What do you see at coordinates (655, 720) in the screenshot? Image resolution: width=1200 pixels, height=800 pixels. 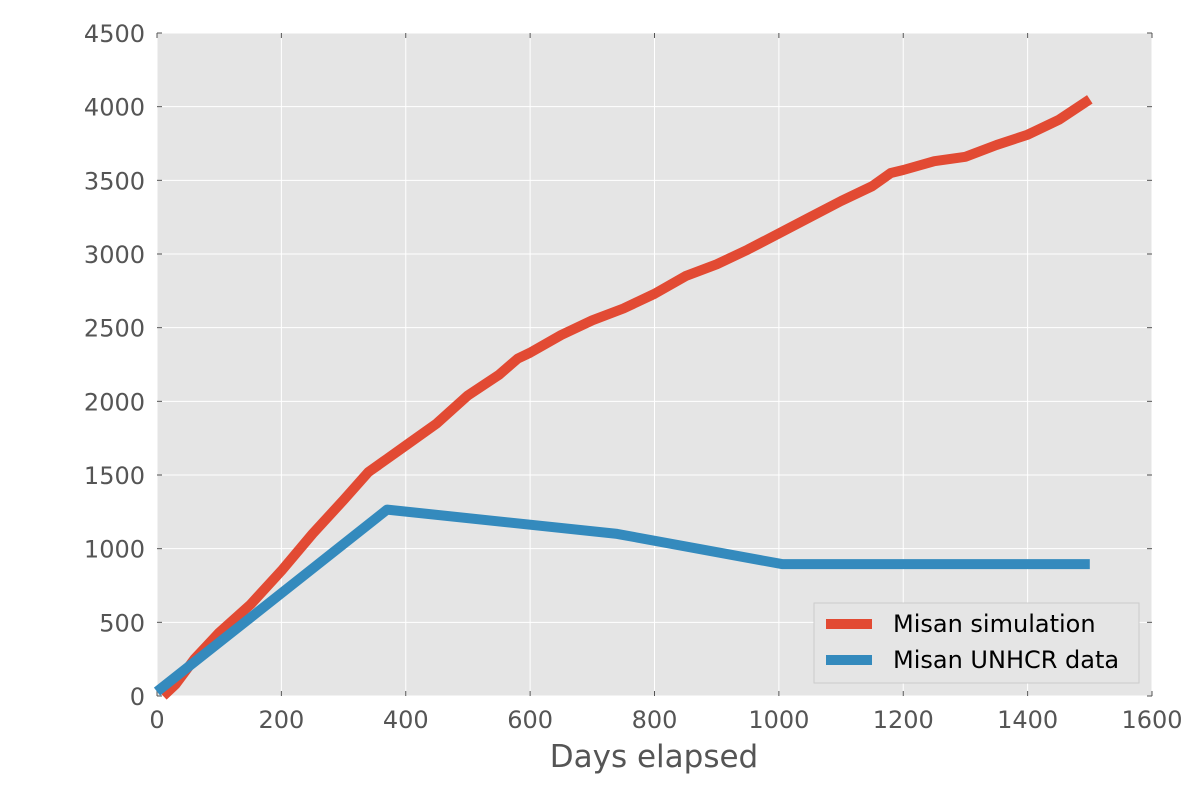 I see `x-tick-label: 800` at bounding box center [655, 720].